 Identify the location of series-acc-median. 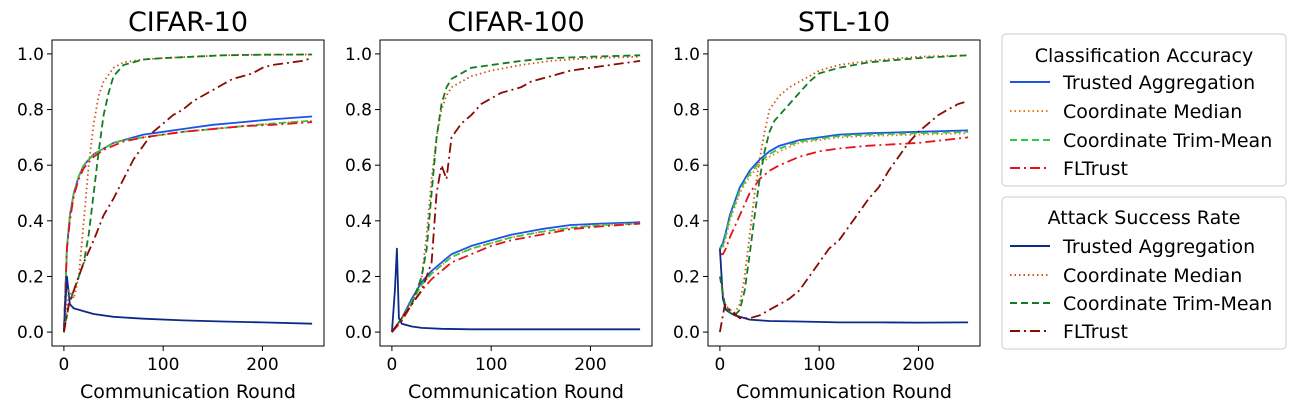
(844, 191).